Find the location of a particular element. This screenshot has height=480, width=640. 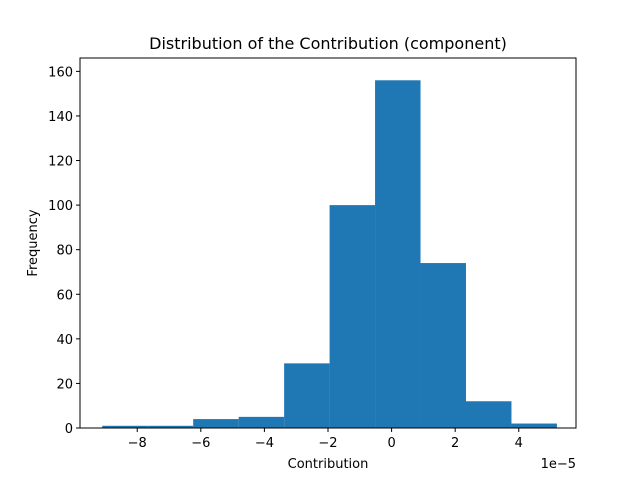

x-tick-label: 0 is located at coordinates (391, 443).